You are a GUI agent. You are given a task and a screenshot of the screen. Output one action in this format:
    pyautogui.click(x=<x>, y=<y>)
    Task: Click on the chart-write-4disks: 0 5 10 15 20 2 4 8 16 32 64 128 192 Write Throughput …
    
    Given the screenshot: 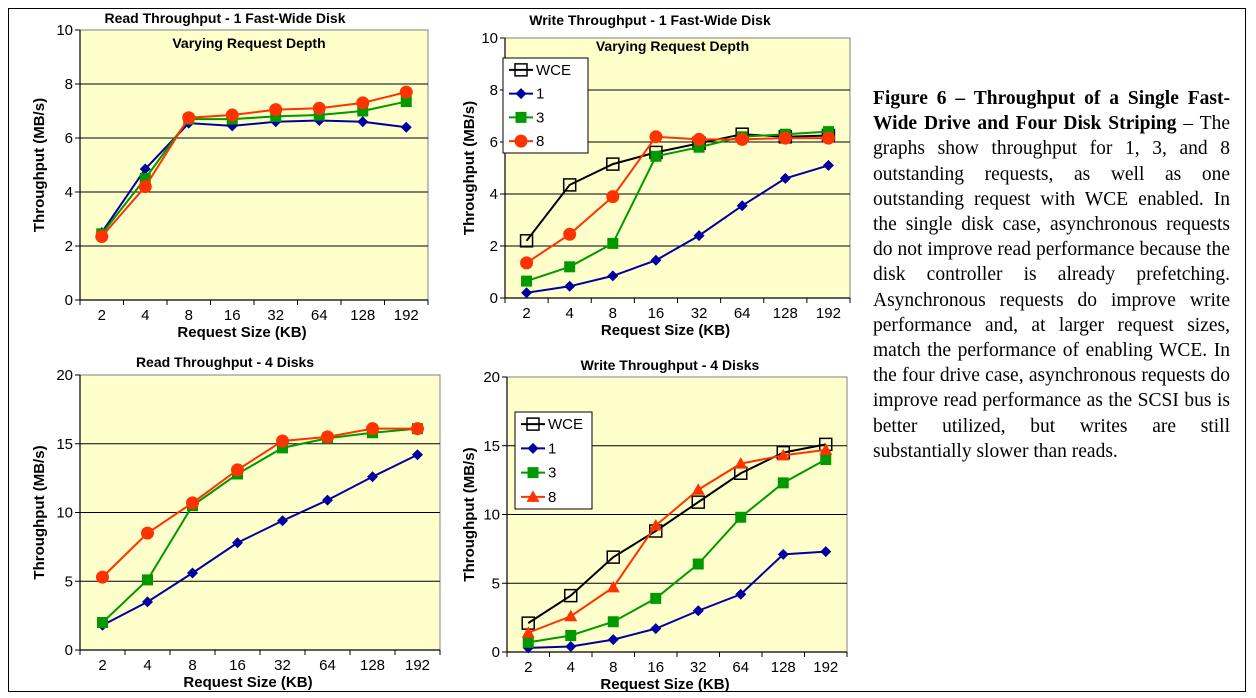 What is the action you would take?
    pyautogui.click(x=654, y=525)
    